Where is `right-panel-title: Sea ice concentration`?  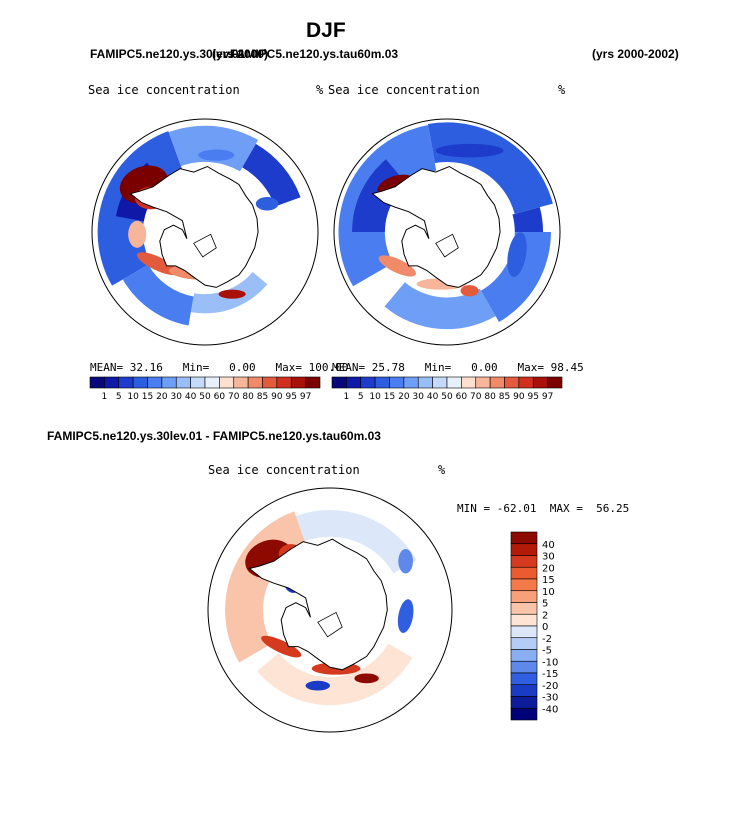
right-panel-title: Sea ice concentration is located at coordinates (404, 90).